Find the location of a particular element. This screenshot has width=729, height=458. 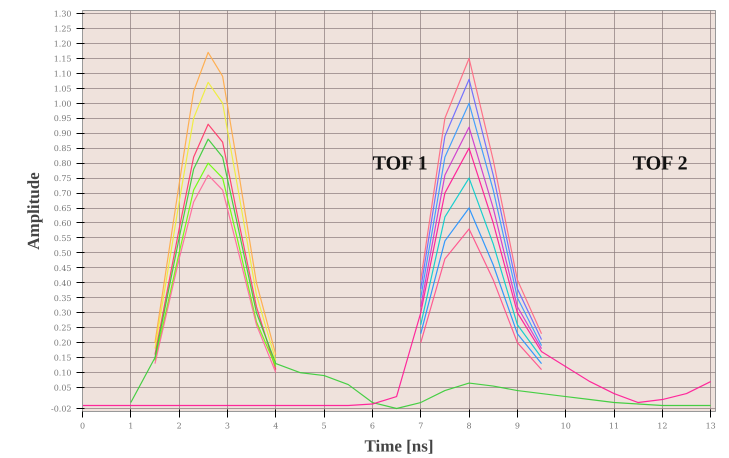

y-tick-label: 0.30 is located at coordinates (63, 313).